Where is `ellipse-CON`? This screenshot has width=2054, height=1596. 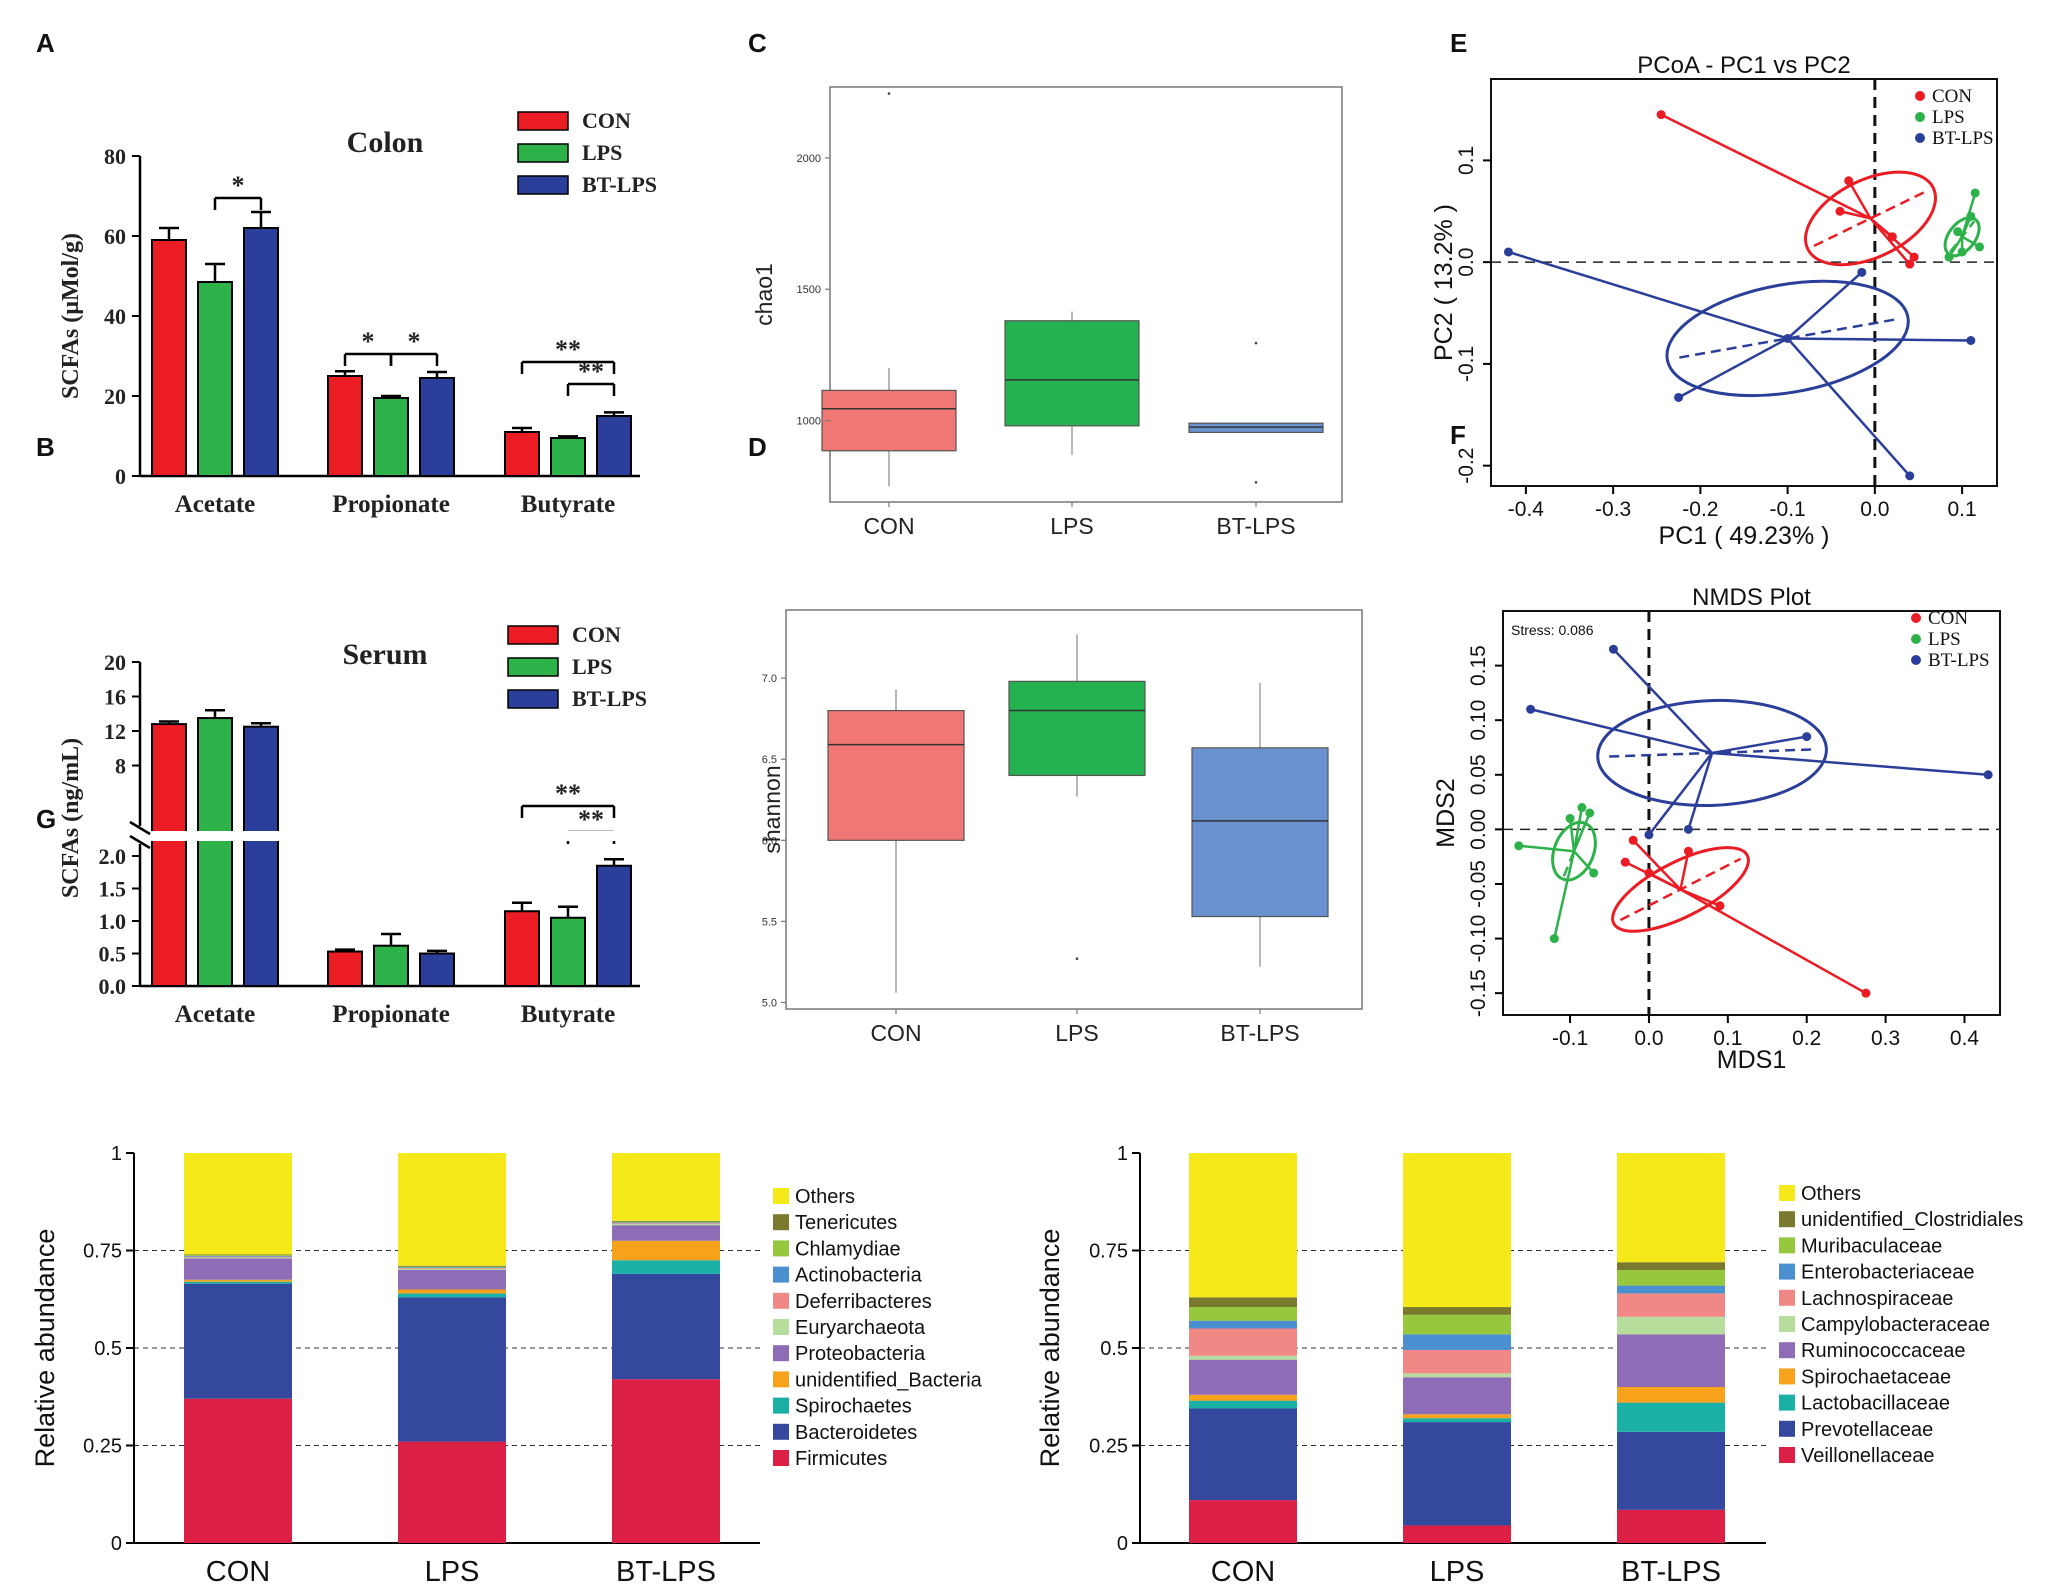 ellipse-CON is located at coordinates (1680, 889).